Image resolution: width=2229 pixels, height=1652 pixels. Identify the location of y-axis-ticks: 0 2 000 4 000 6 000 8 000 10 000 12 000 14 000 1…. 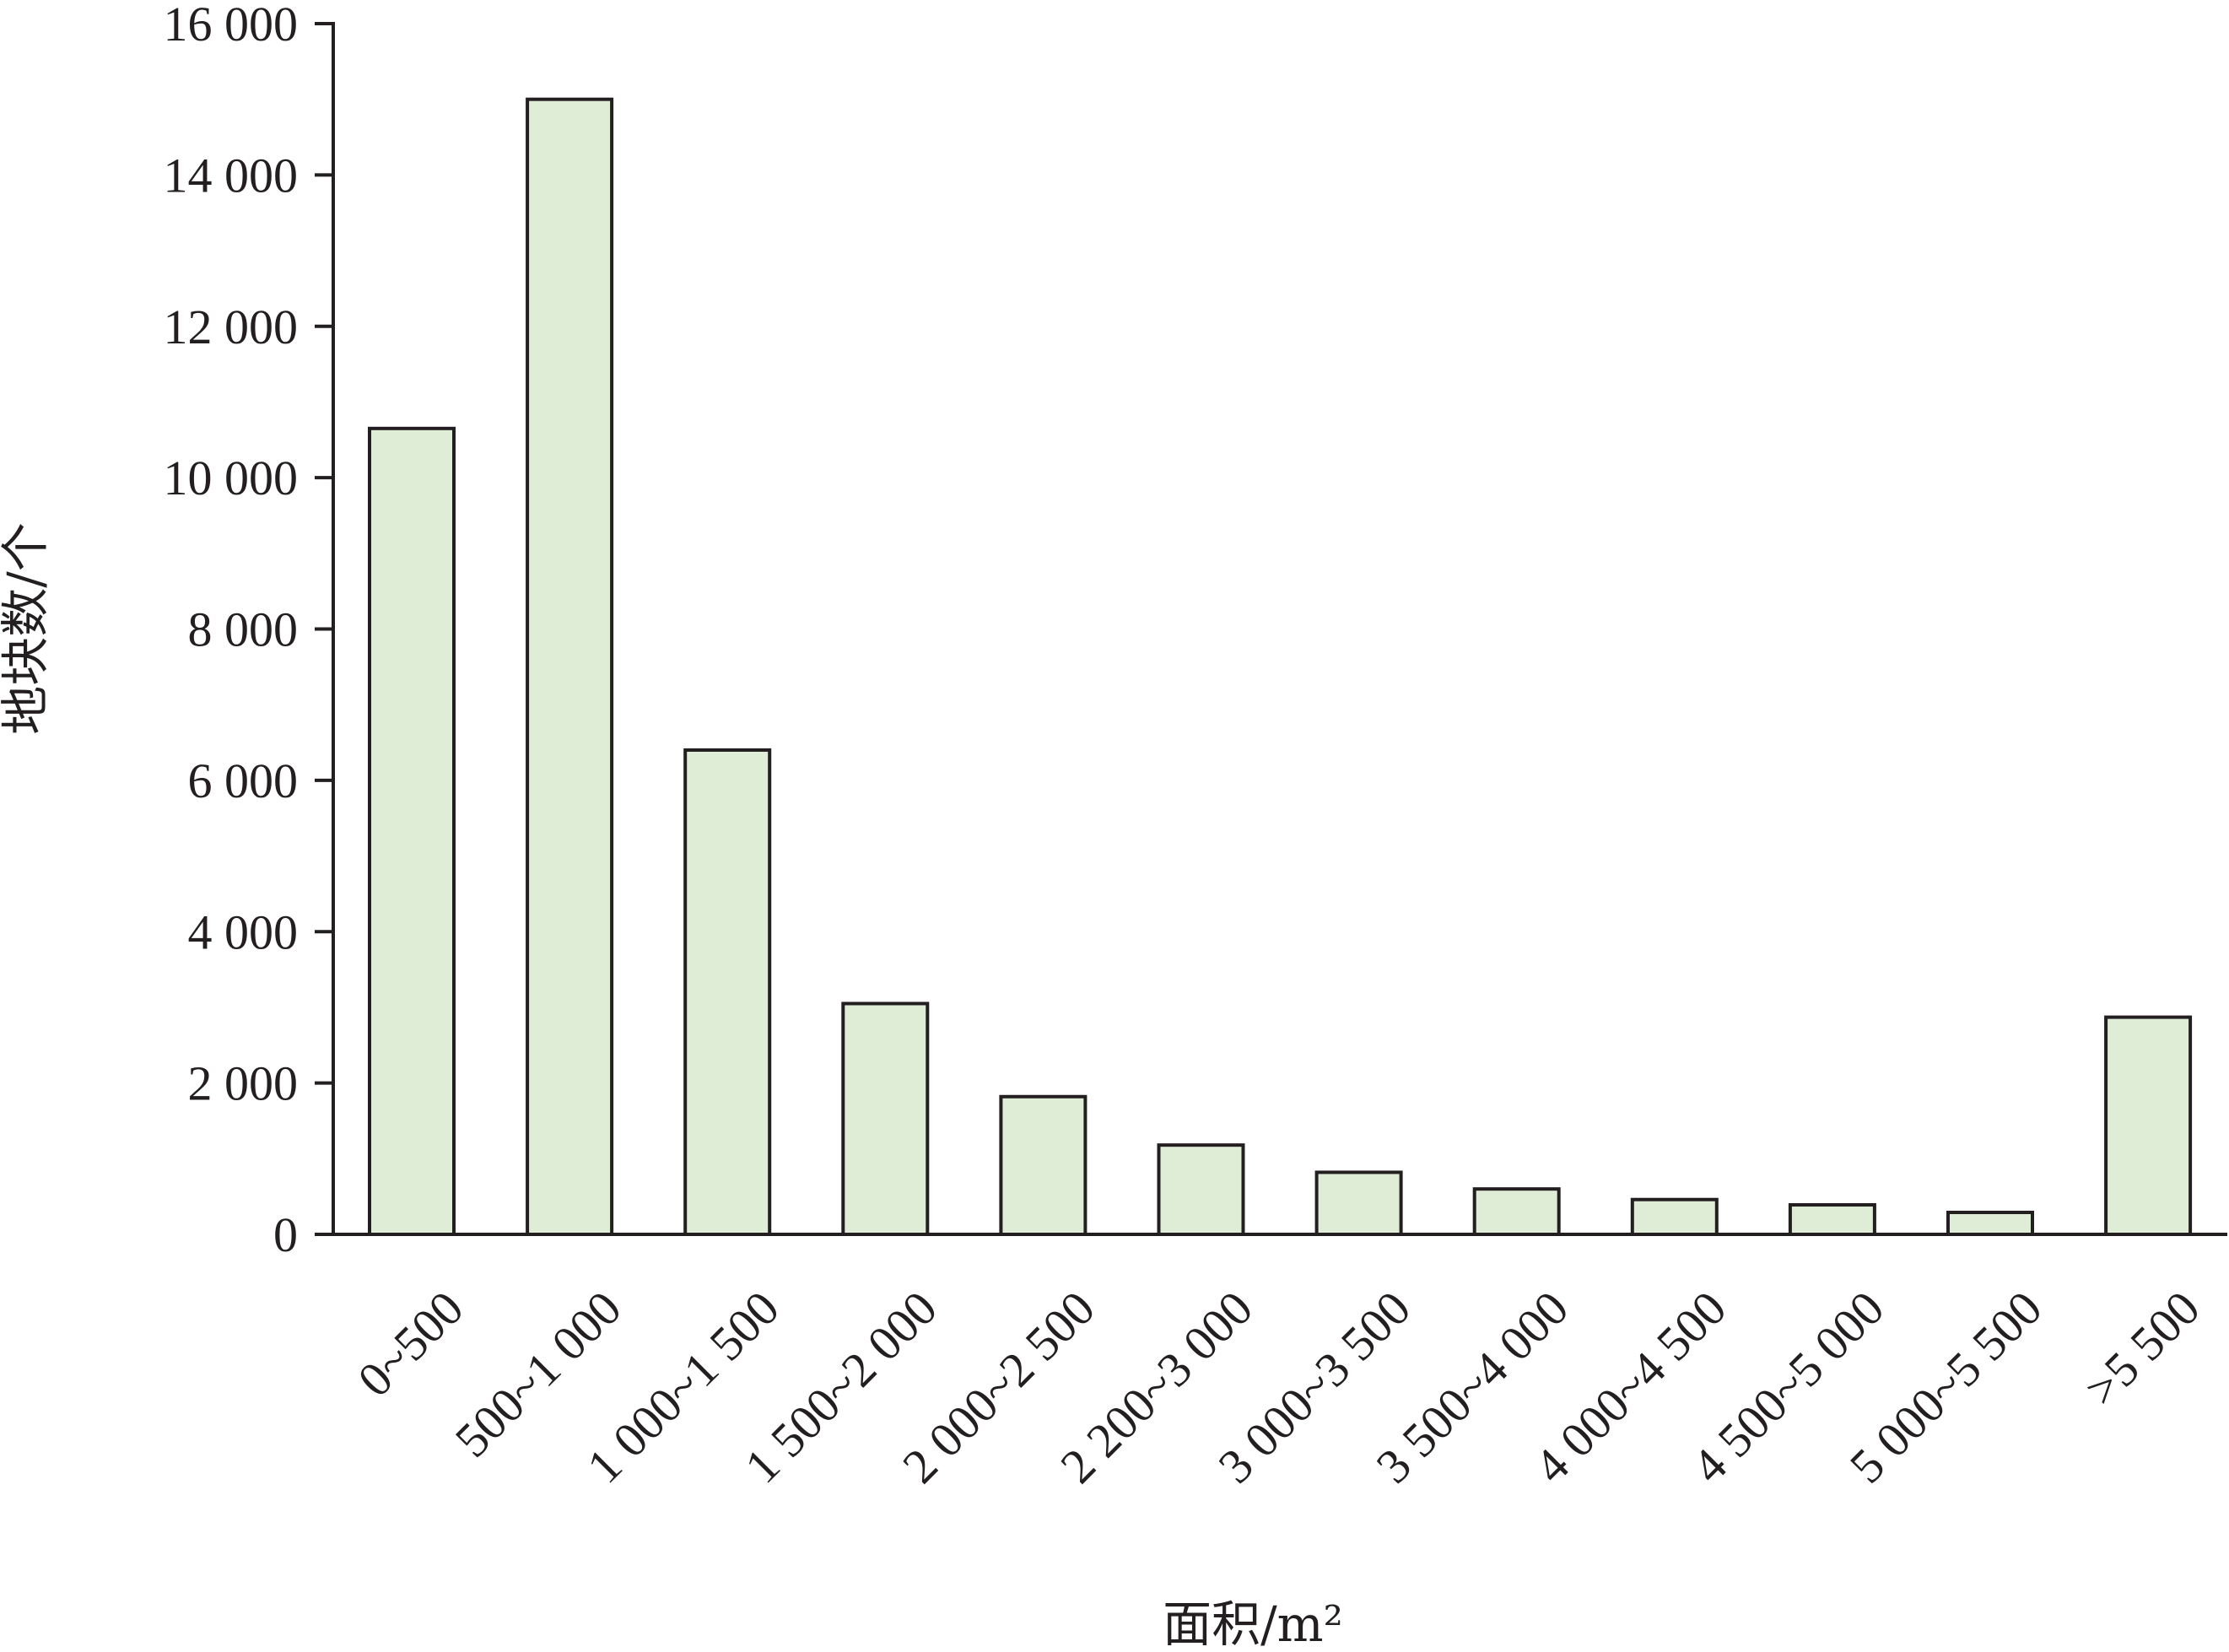
(248, 631).